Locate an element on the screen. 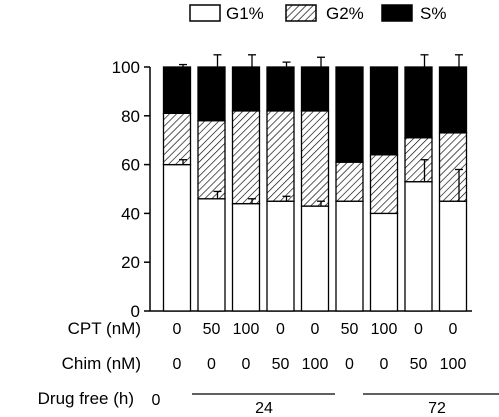 The image size is (499, 417). drug-free-72: 72 is located at coordinates (437, 408).